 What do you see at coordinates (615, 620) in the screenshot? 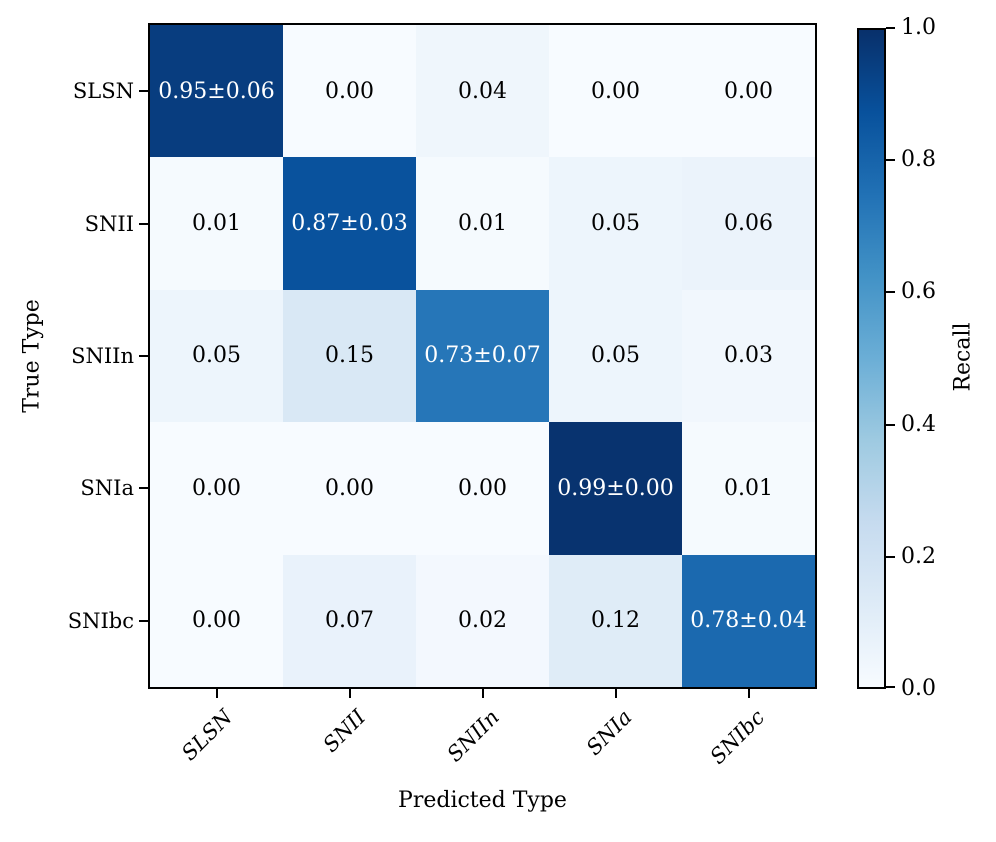
I see `heatmap-cell-SNIbc-SNIa: 0.12` at bounding box center [615, 620].